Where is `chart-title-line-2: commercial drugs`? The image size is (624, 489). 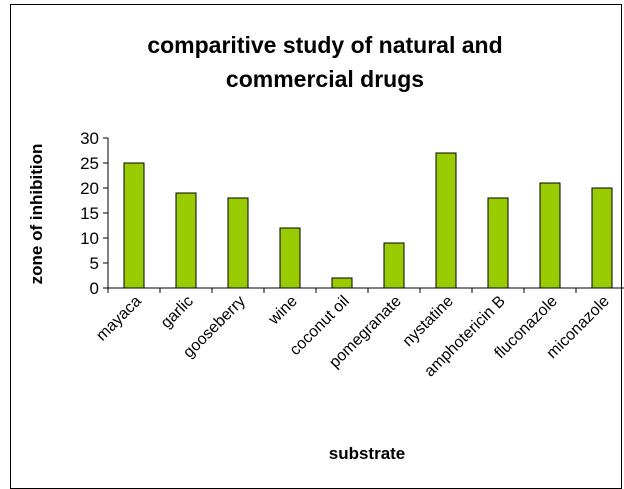
chart-title-line-2: commercial drugs is located at coordinates (325, 79).